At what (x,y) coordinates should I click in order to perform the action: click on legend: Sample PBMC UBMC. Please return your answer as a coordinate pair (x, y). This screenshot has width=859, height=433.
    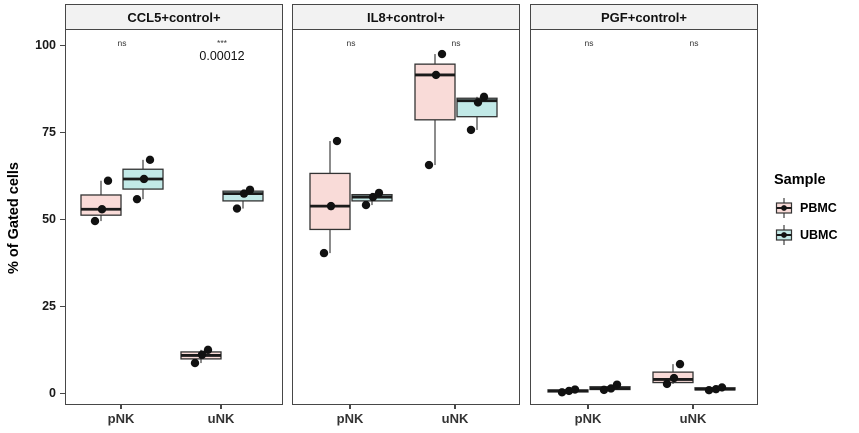
    Looking at the image, I should click on (816, 211).